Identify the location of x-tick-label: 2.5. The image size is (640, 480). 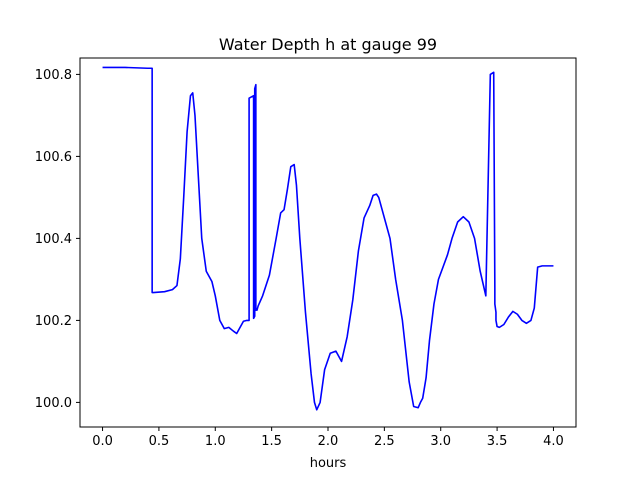
(384, 441).